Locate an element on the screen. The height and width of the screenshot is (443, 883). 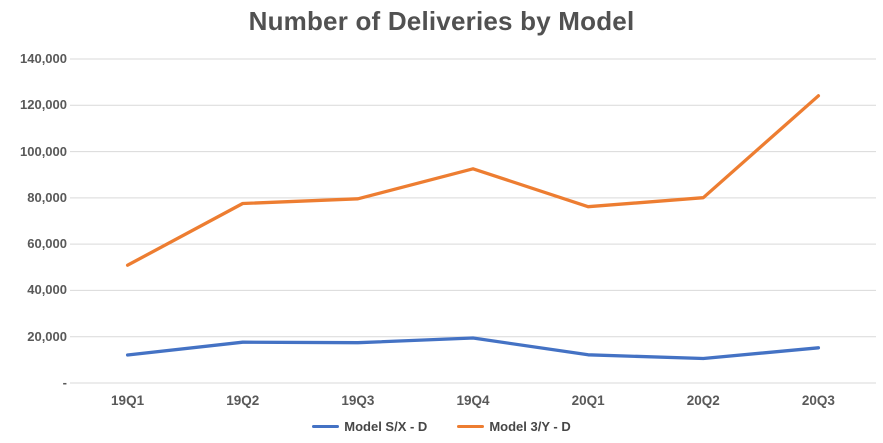
legend-item-model-s-x-d: Model S/X - D is located at coordinates (369, 426).